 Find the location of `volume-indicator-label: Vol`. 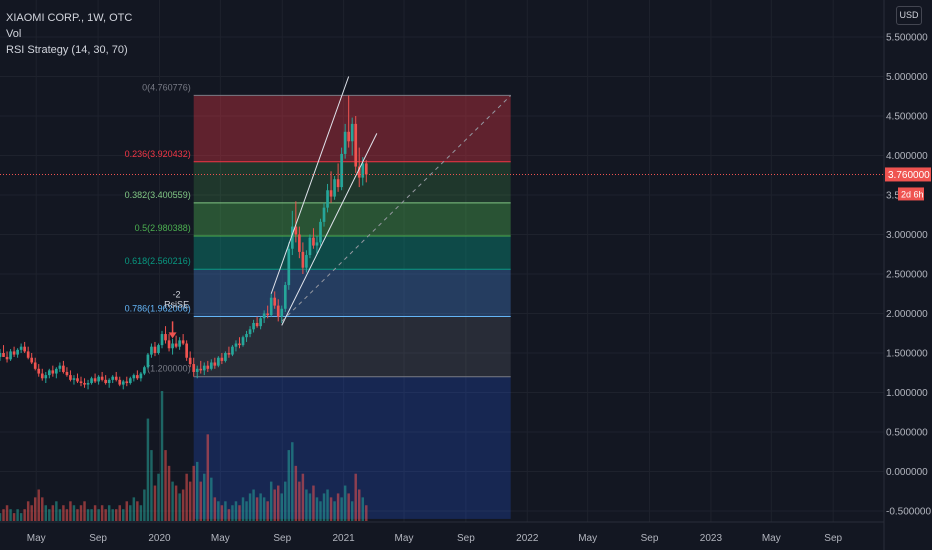

volume-indicator-label: Vol is located at coordinates (14, 34).